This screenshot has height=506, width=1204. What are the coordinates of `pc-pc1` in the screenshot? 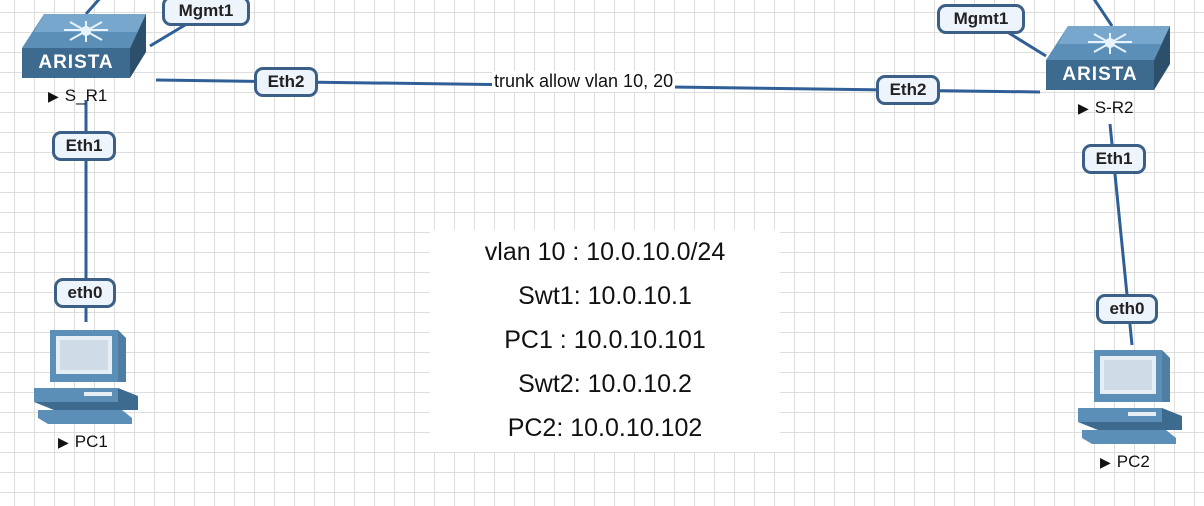 It's located at (87, 376).